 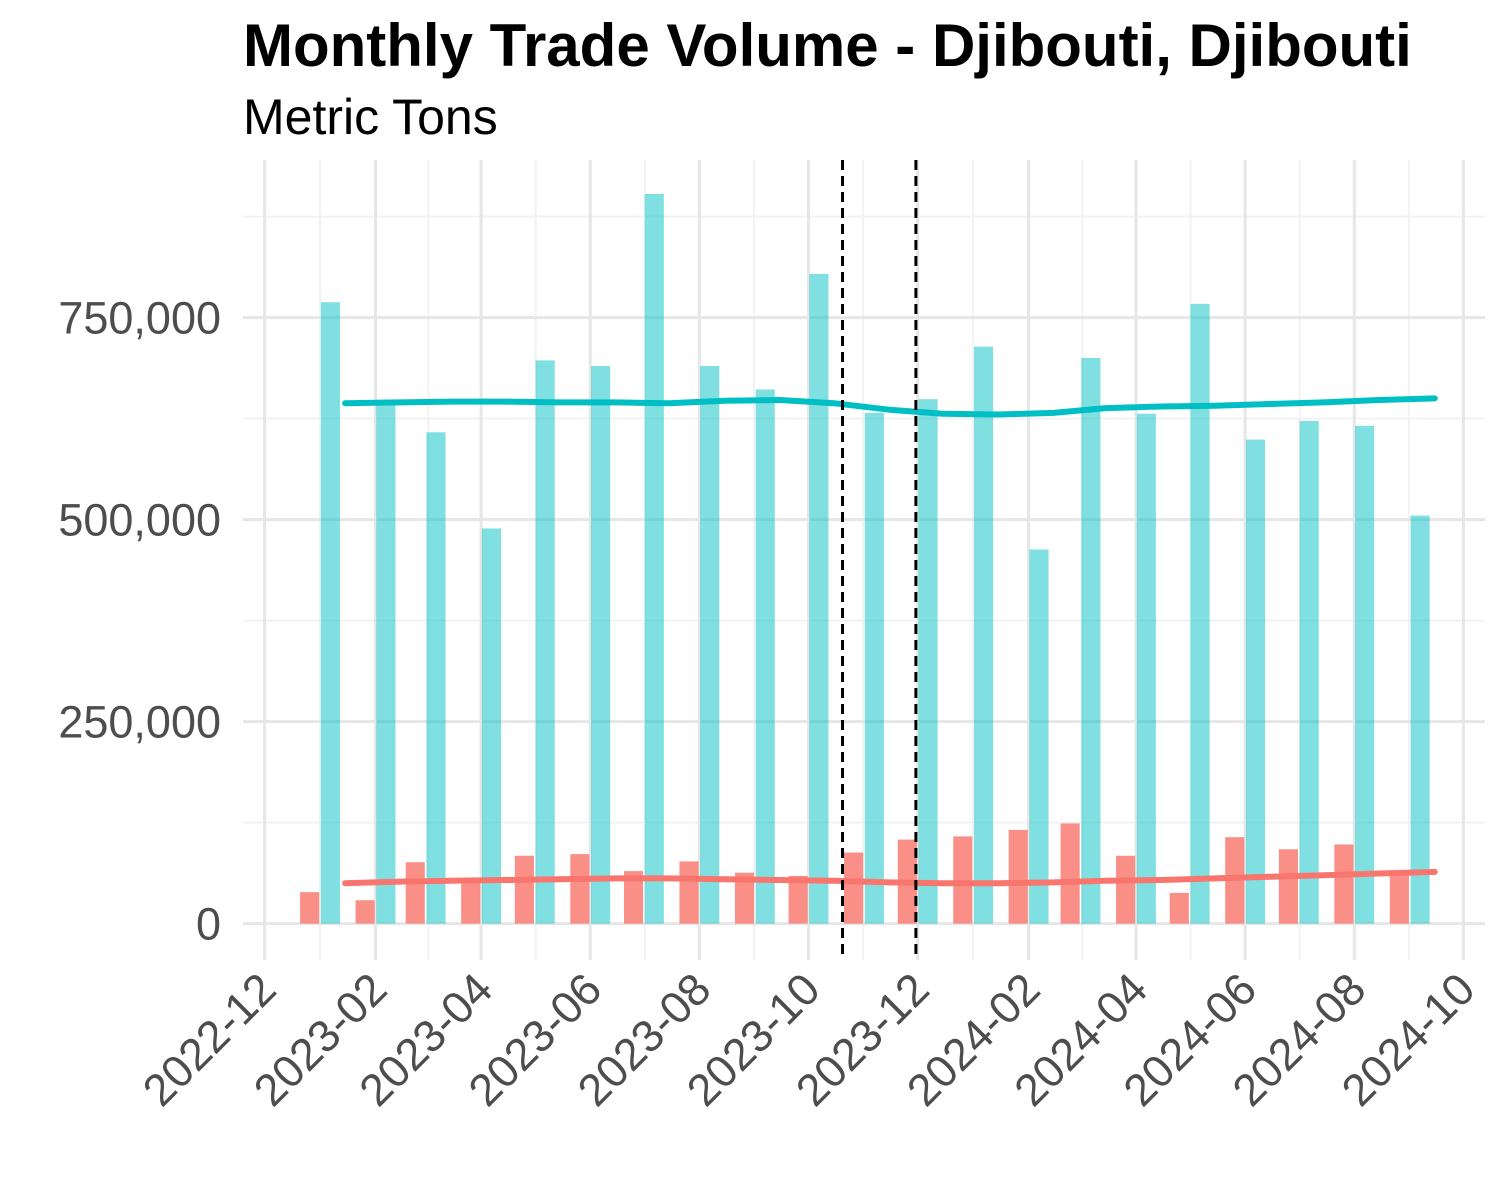 I want to click on y-tick-label: 250,000, so click(x=139, y=722).